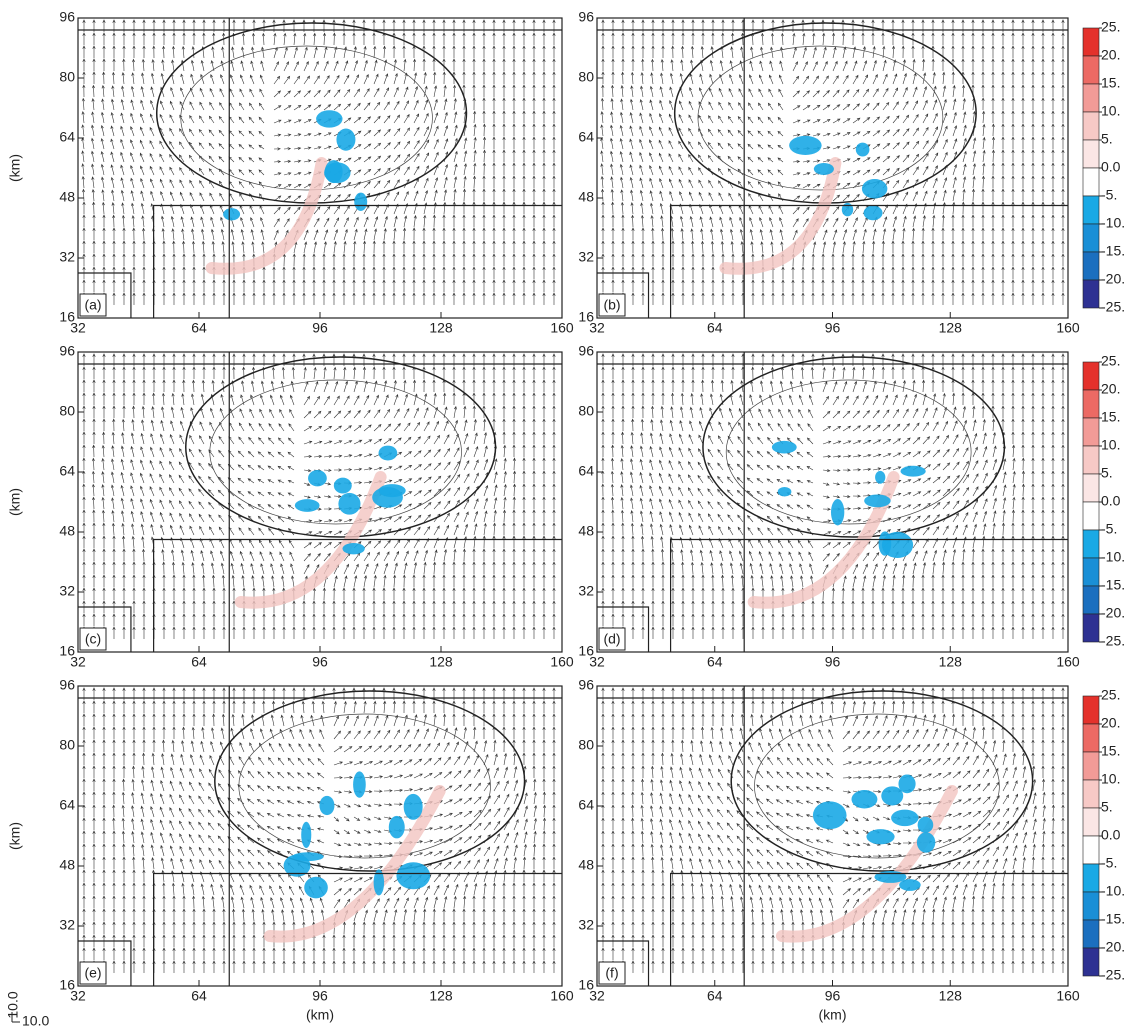 The image size is (1146, 1030). I want to click on colorbar-label: -25., so click(1113, 641).